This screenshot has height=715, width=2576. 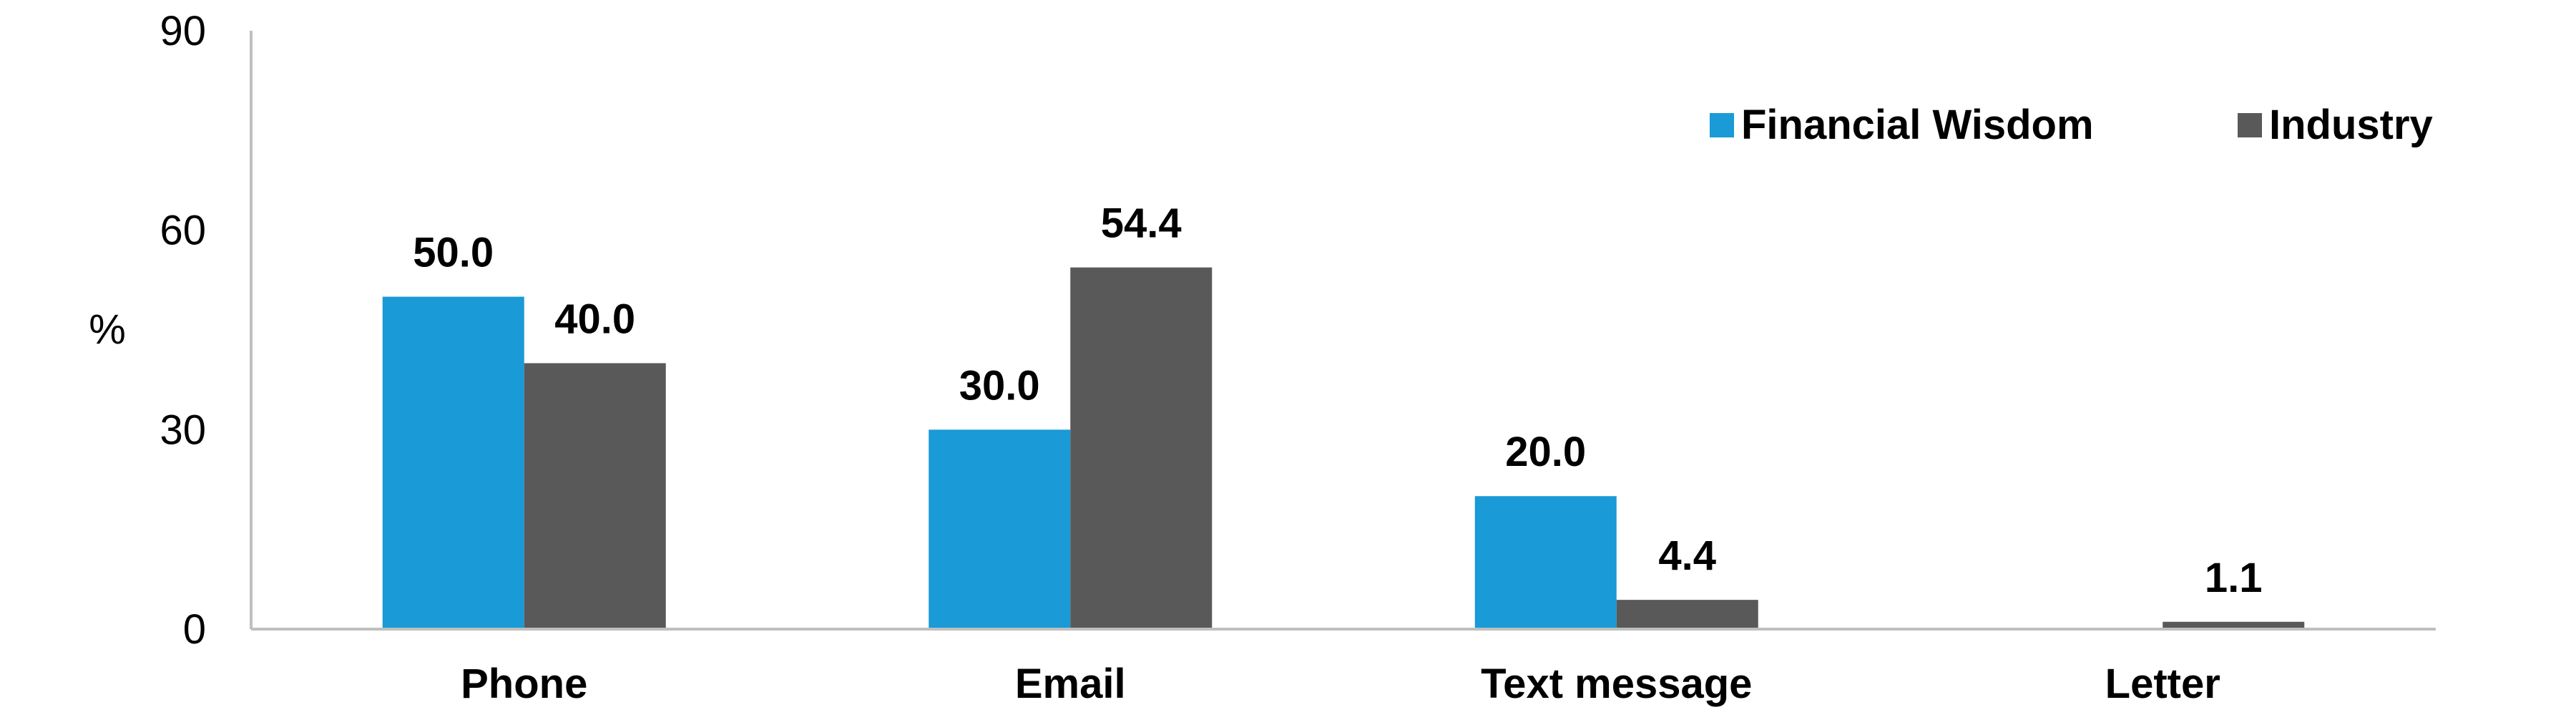 I want to click on x-axis: Phone Email Text message Letter, so click(x=1343, y=667).